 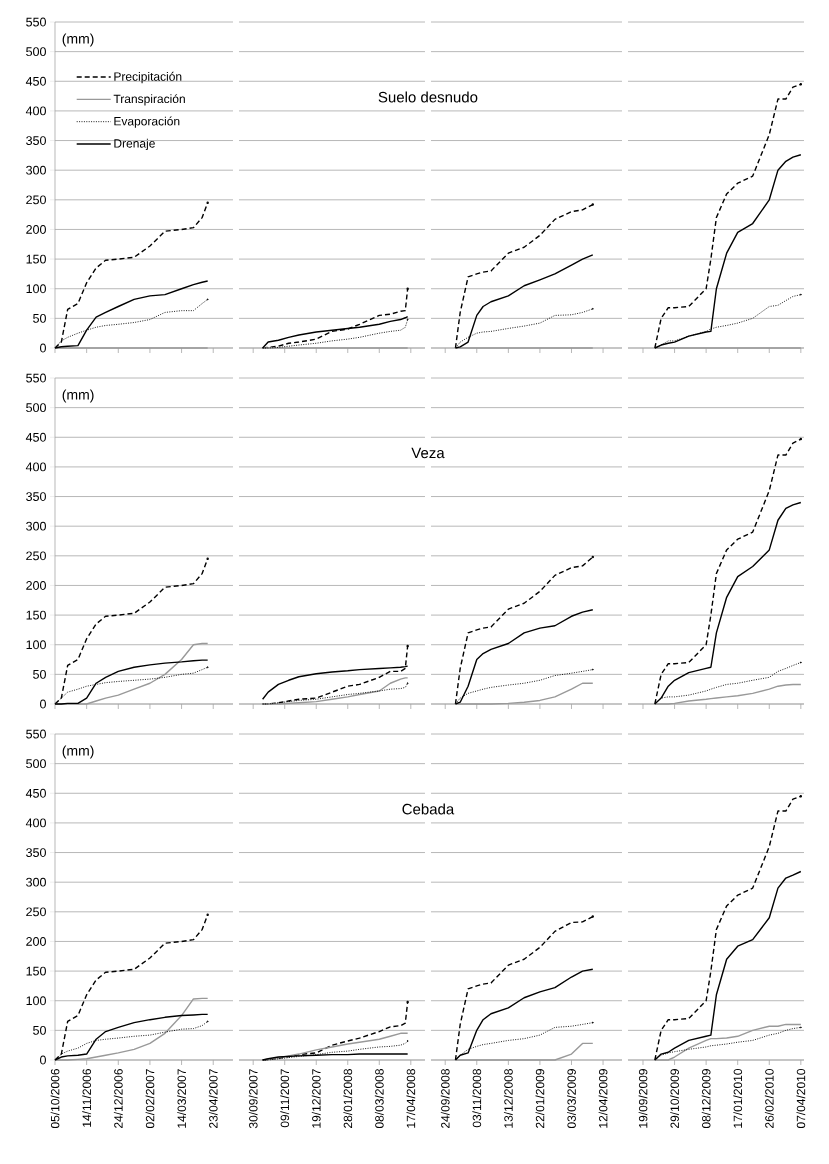 What do you see at coordinates (477, 1098) in the screenshot?
I see `x-tick-label: 03/11/2008` at bounding box center [477, 1098].